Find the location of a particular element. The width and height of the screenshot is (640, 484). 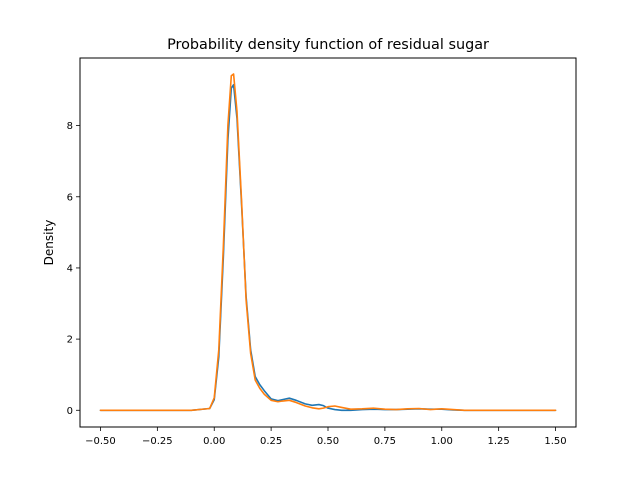

x-axis: −0.50 −0.25 0.00 0.25 0.50 0.75 1.00 1.25 1.50 is located at coordinates (326, 437).